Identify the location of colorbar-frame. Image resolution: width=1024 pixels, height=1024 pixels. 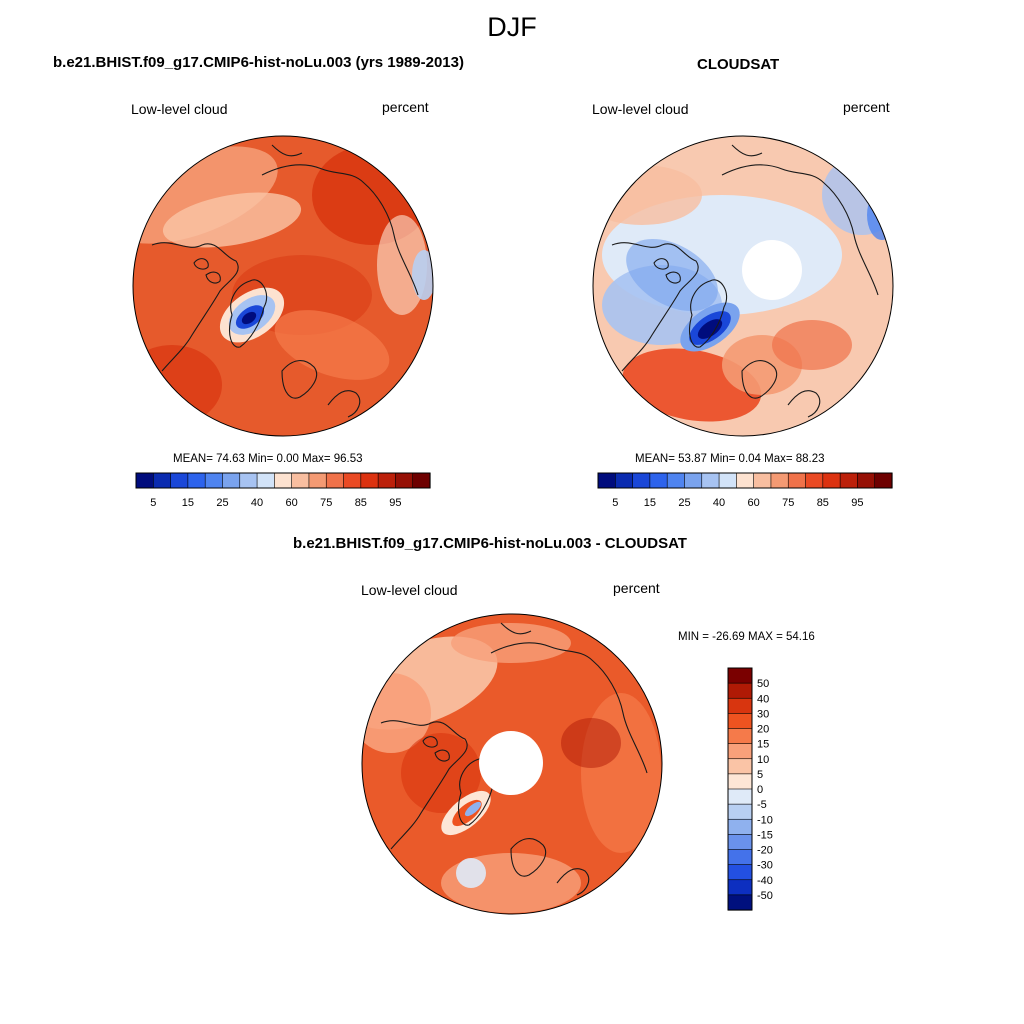
(745, 480).